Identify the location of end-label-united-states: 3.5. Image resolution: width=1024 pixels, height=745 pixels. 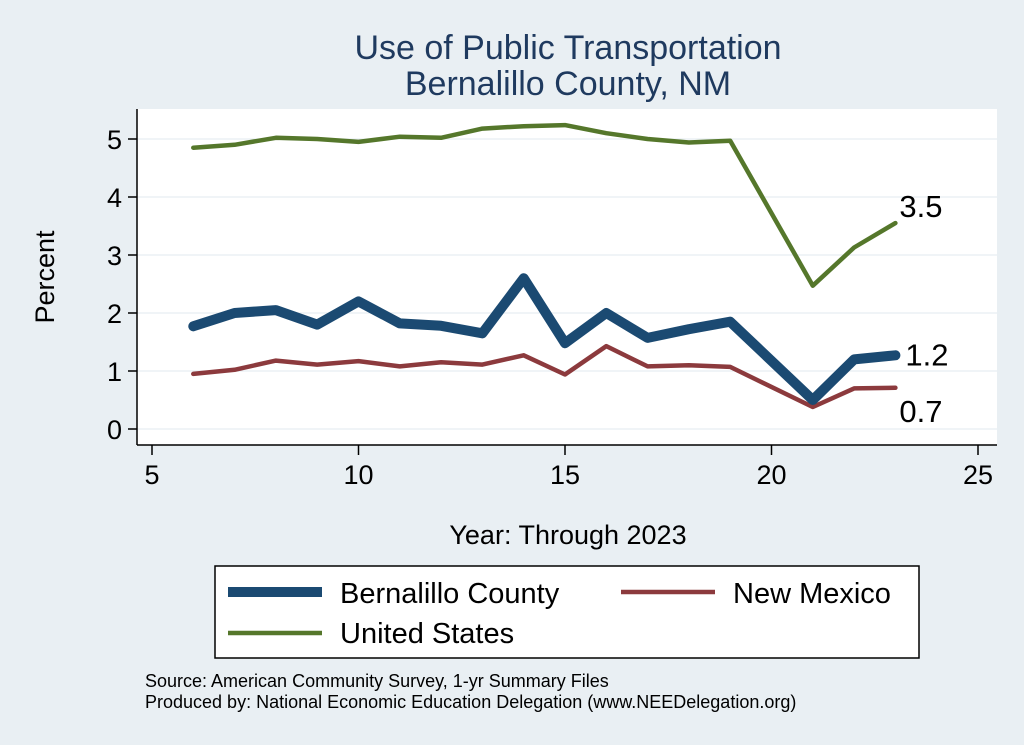
(920, 206).